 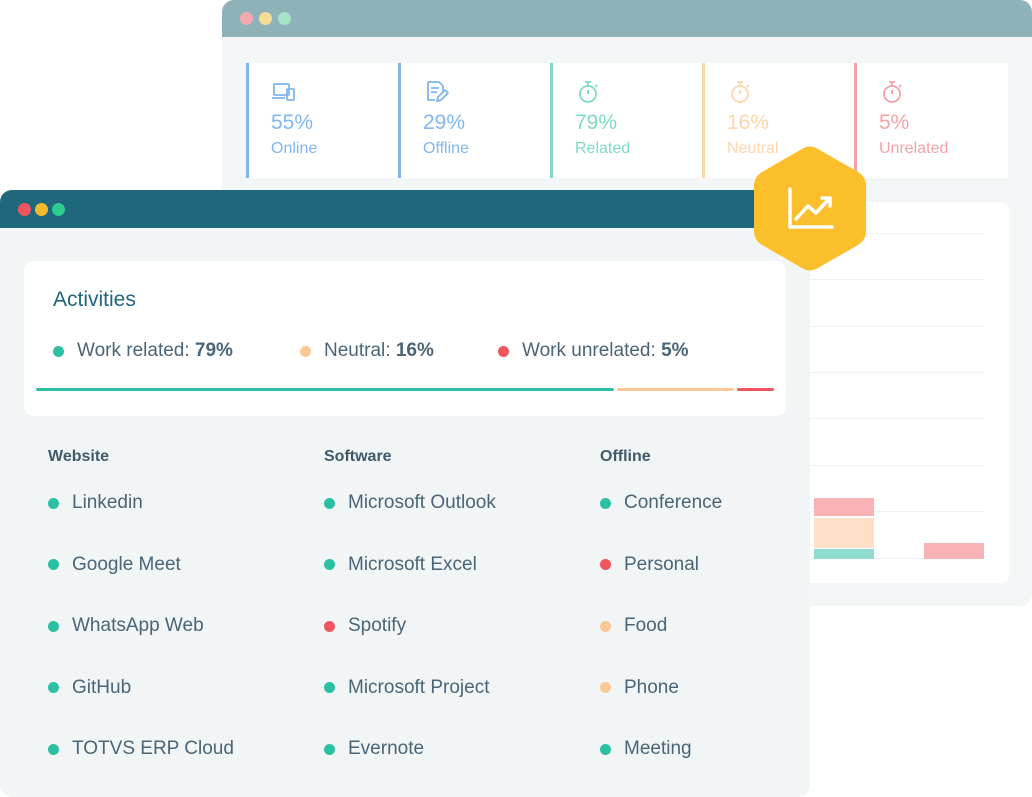 I want to click on stat-percent: 29%, so click(x=444, y=122).